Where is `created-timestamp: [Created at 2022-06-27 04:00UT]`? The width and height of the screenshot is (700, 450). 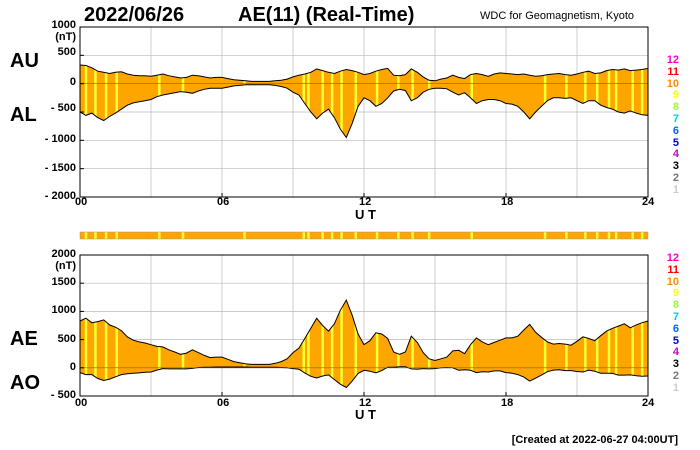 created-timestamp: [Created at 2022-06-27 04:00UT] is located at coordinates (594, 440).